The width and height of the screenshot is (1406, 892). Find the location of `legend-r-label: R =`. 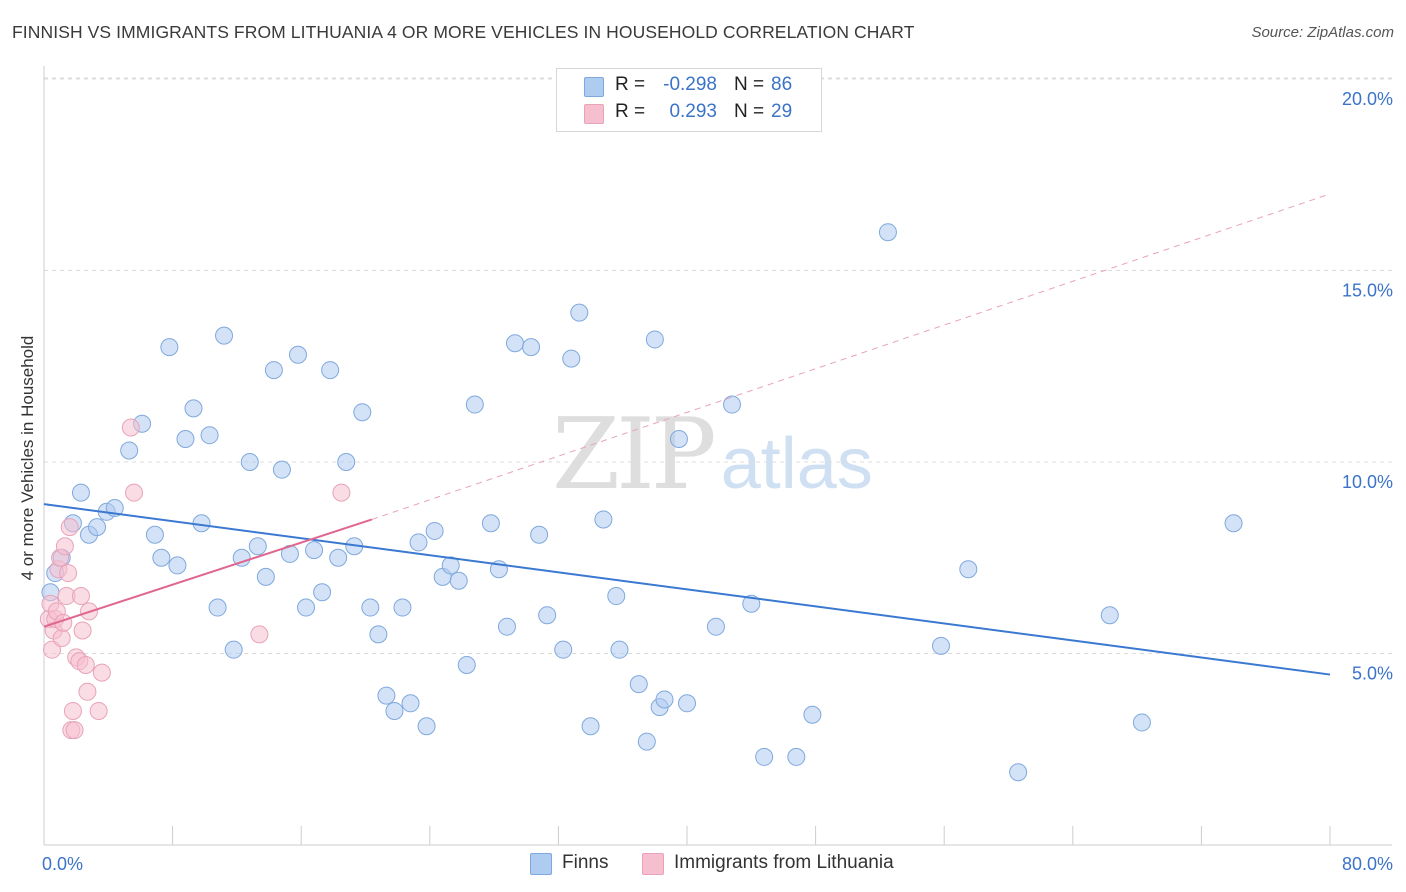

legend-r-label: R = is located at coordinates (630, 84).